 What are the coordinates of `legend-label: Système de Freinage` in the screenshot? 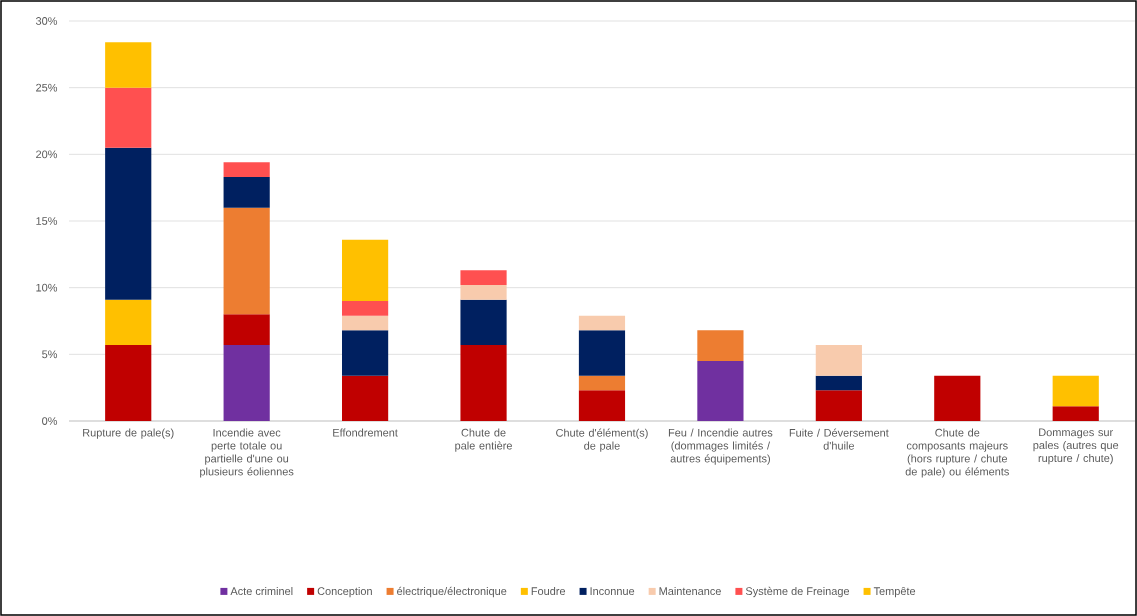 It's located at (797, 592).